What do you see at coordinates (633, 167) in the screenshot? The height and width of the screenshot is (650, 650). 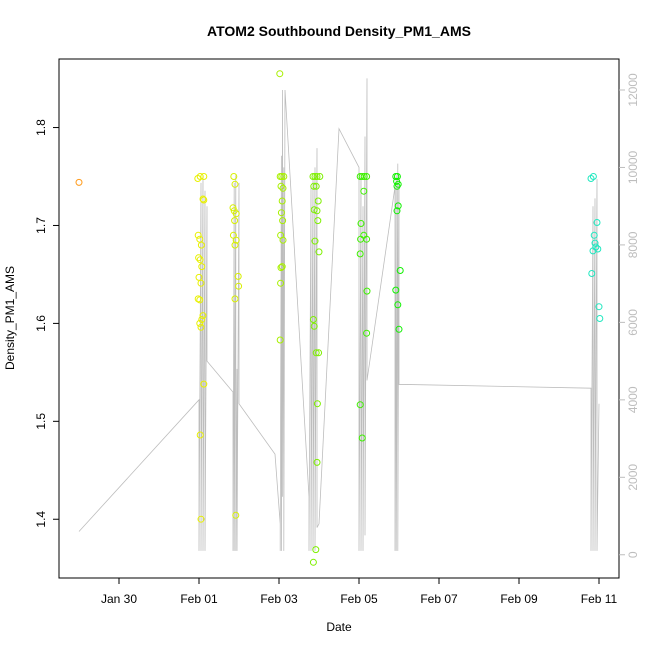 I see `y2-tick-label: 10000` at bounding box center [633, 167].